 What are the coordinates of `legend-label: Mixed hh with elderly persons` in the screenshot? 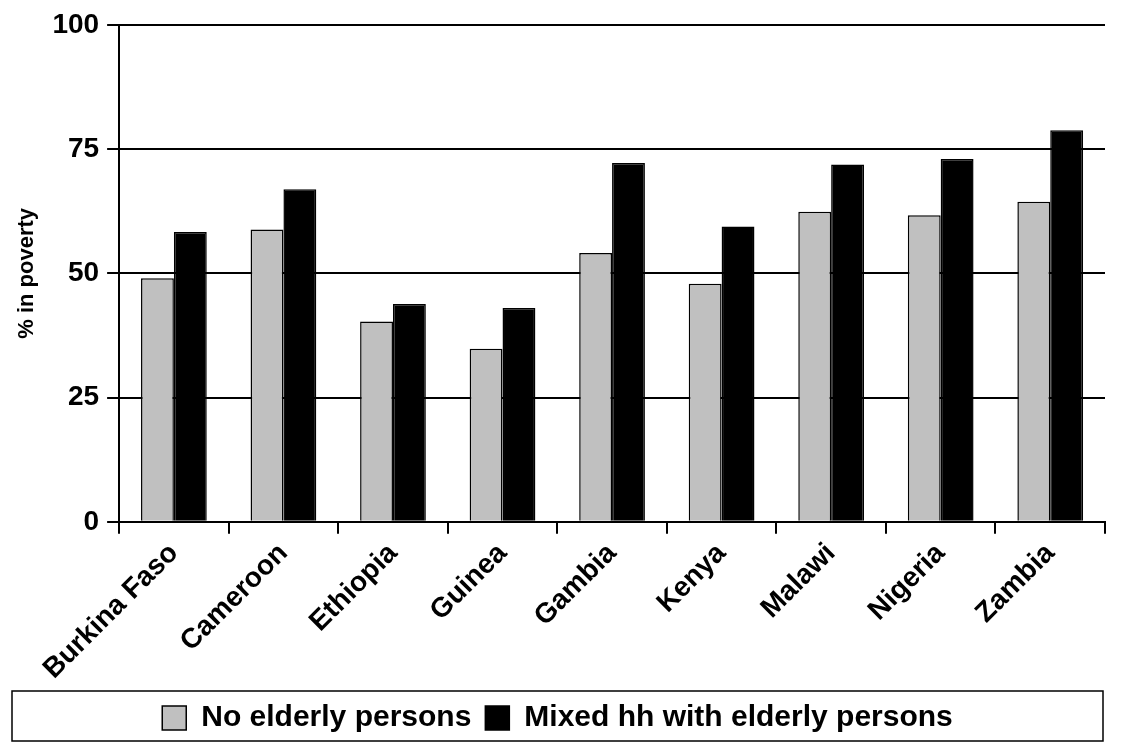 It's located at (738, 716).